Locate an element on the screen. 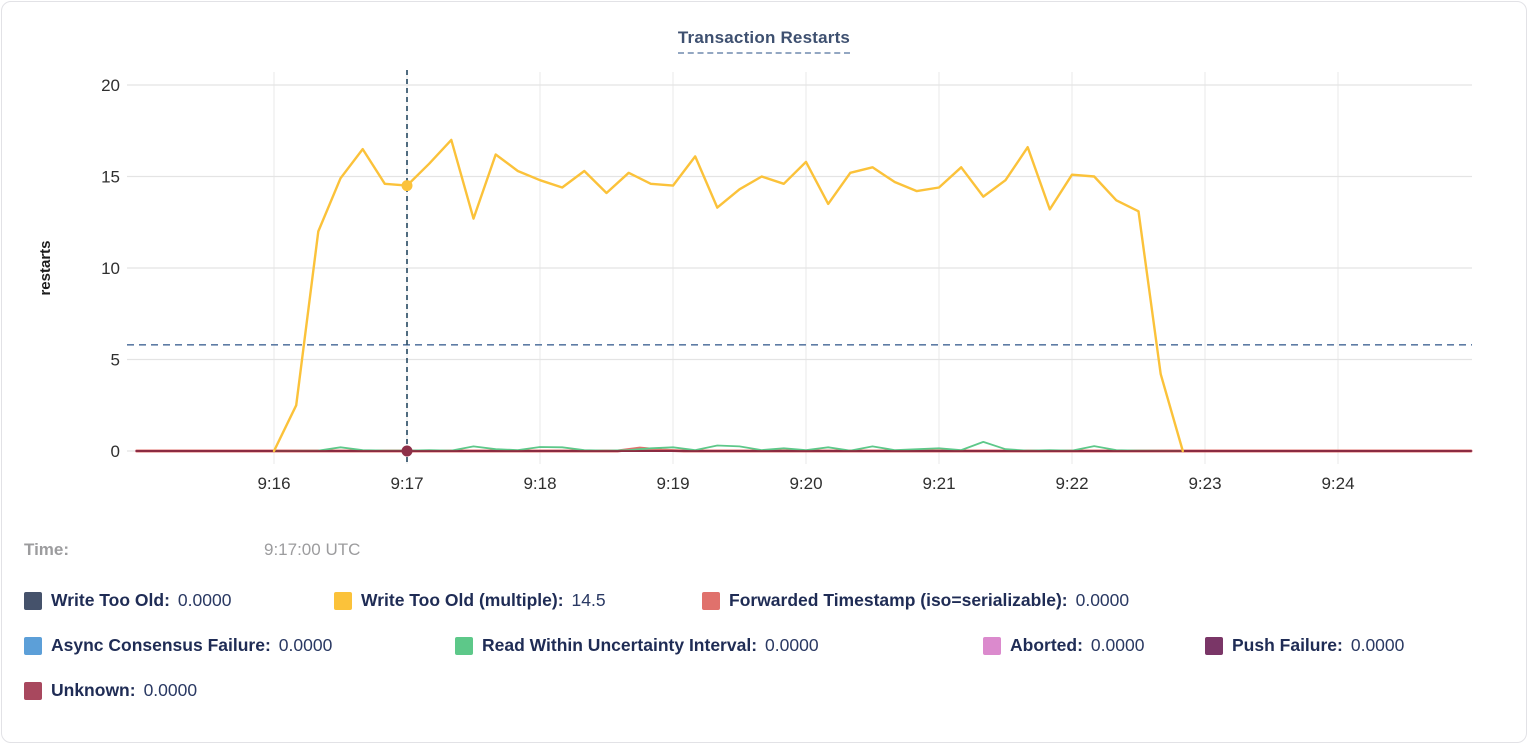  legend-swatch-aborted is located at coordinates (992, 645).